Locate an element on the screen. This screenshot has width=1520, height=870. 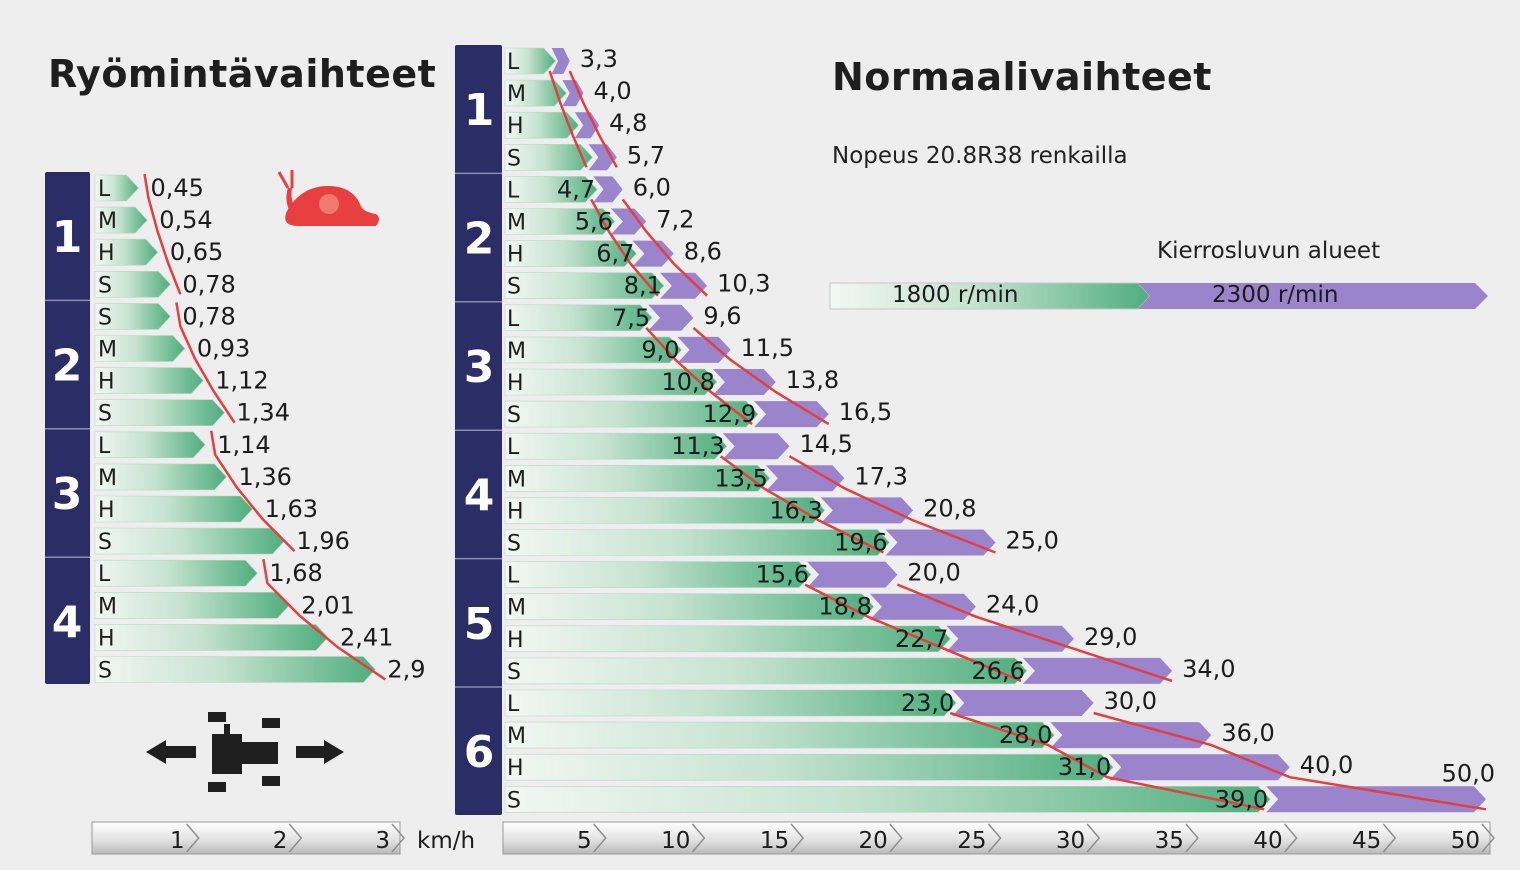
normal-speed-1800-label: 5,6 is located at coordinates (594, 222).